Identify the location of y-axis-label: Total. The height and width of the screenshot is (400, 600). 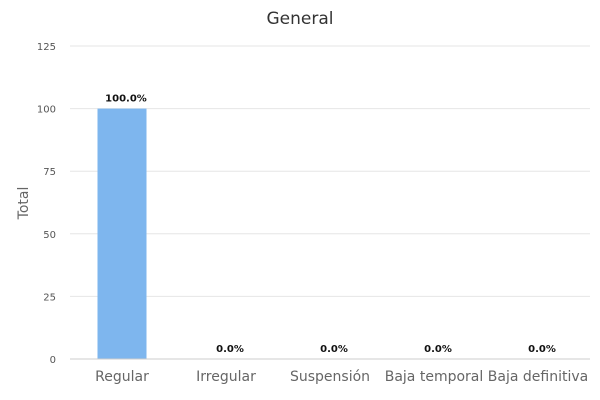
(24, 204).